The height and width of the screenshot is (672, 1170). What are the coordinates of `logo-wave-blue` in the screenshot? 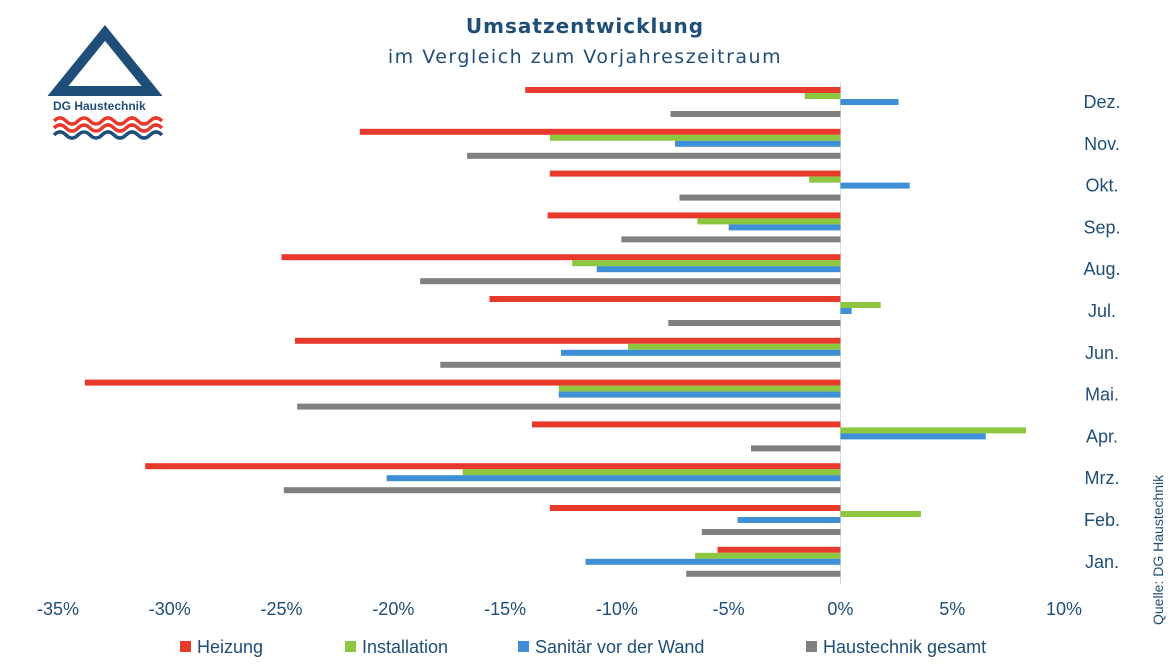 It's located at (108, 135).